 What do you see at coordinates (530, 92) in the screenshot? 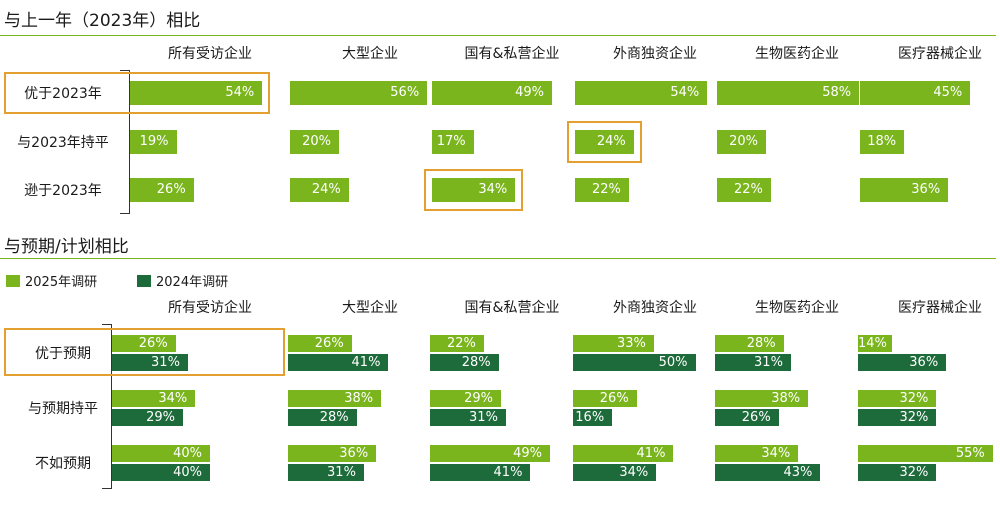
I see `section1-bar-label: 49%` at bounding box center [530, 92].